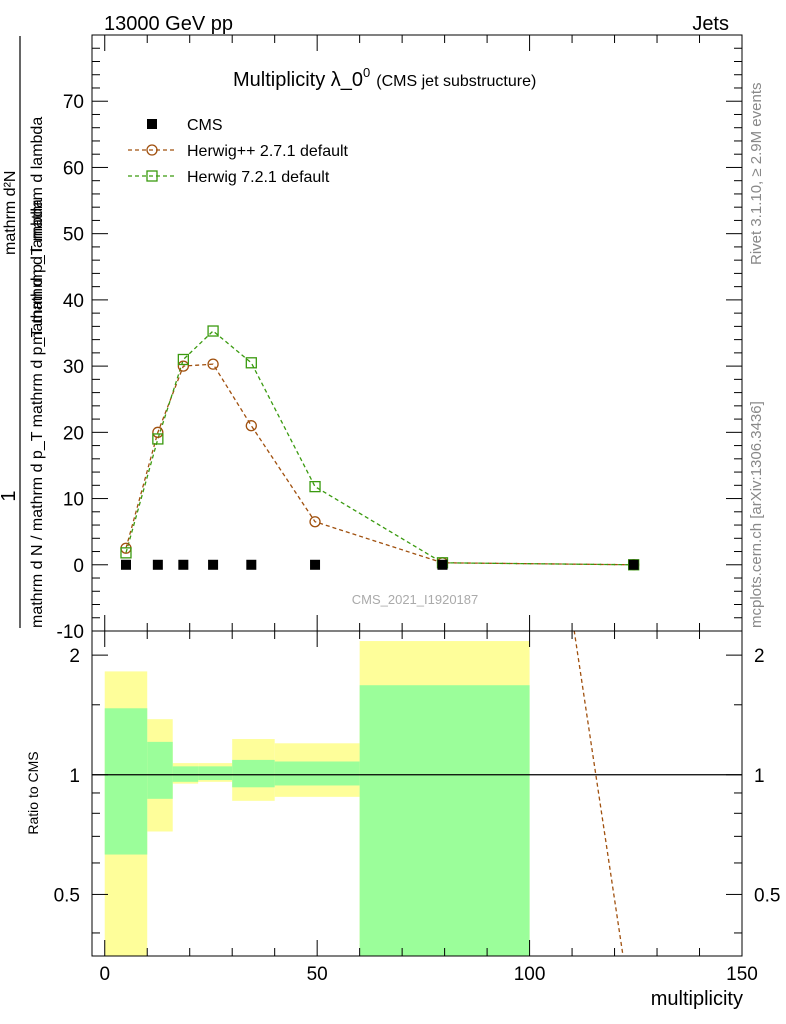 The image size is (786, 1024). What do you see at coordinates (10, 213) in the screenshot?
I see `ylabel-top: mathrm d²N` at bounding box center [10, 213].